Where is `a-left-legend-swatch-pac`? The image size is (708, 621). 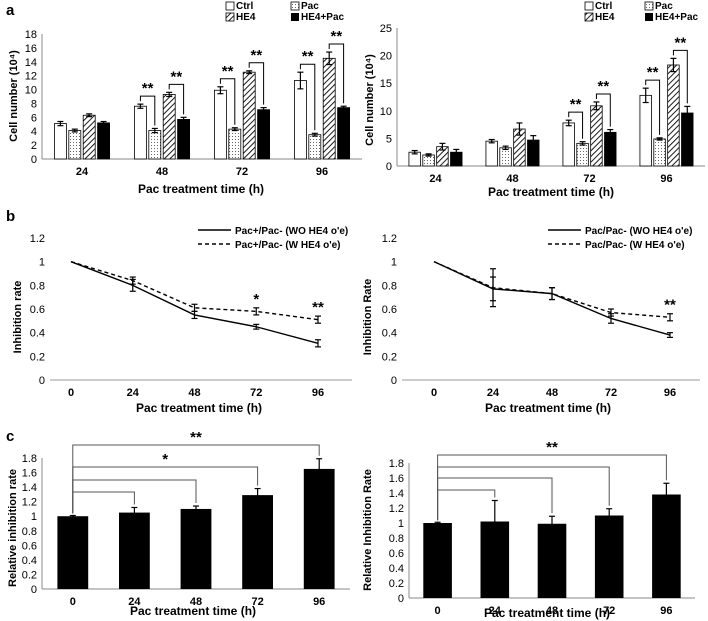 a-left-legend-swatch-pac is located at coordinates (295, 6).